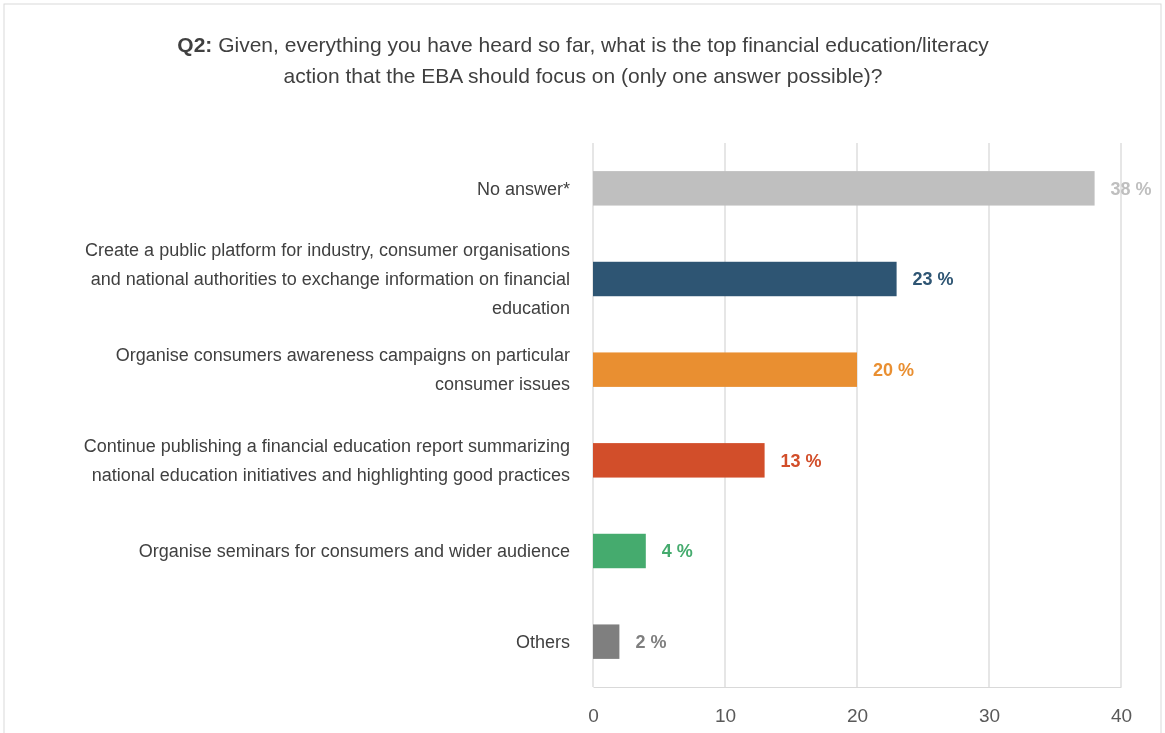 Image resolution: width=1165 pixels, height=733 pixels. Describe the element at coordinates (1121, 716) in the screenshot. I see `x-tick-label: 40` at that location.